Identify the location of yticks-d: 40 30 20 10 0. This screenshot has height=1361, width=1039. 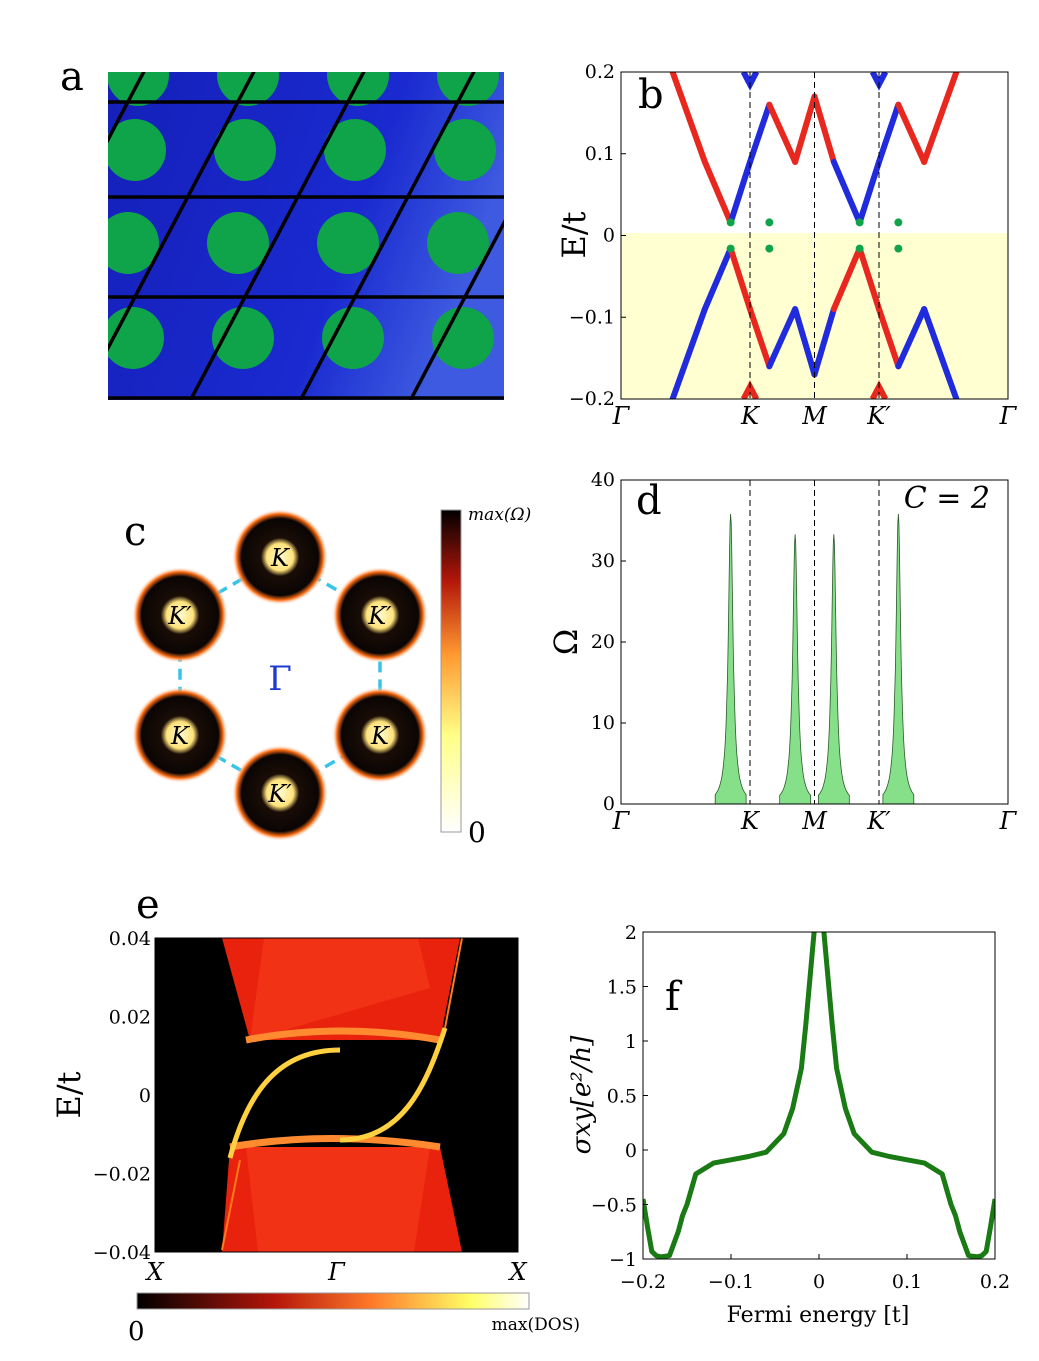
(608, 642).